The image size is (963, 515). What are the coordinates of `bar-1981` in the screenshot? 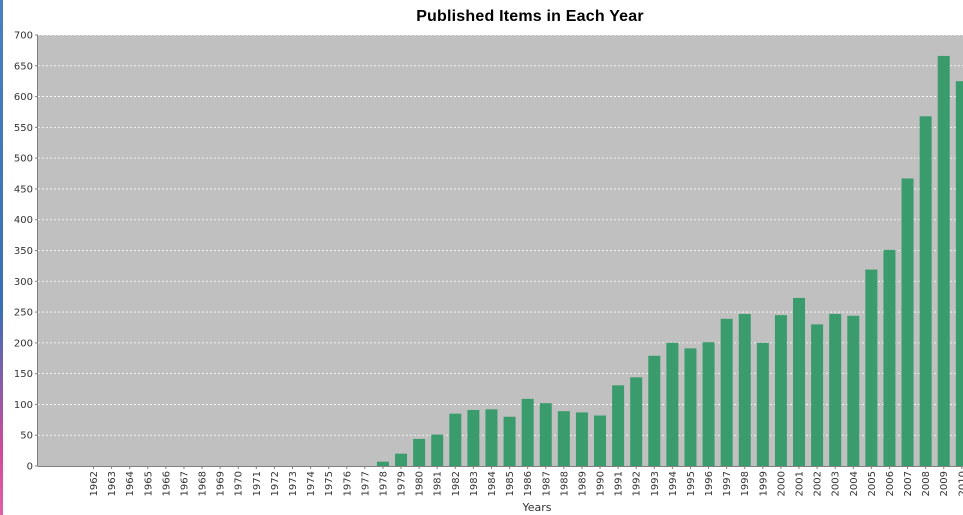 It's located at (437, 450).